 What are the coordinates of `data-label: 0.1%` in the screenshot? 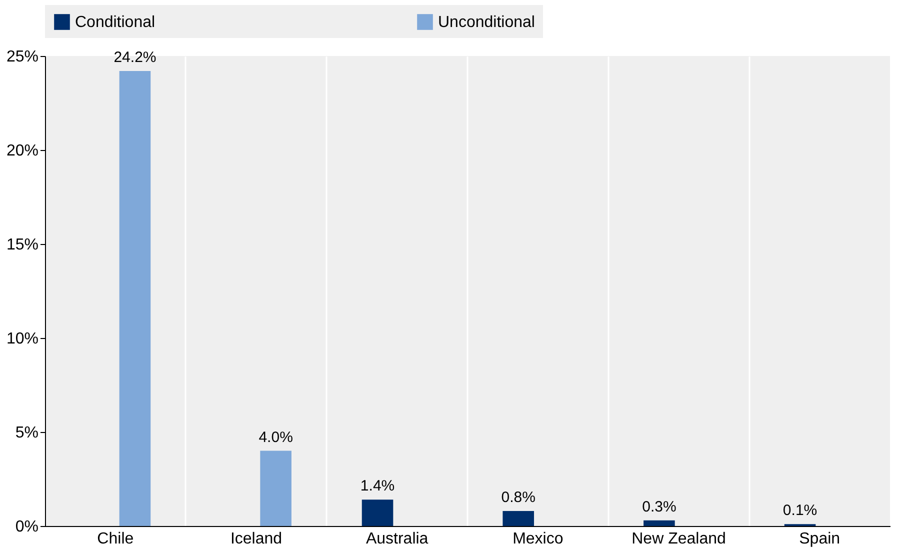 It's located at (800, 511).